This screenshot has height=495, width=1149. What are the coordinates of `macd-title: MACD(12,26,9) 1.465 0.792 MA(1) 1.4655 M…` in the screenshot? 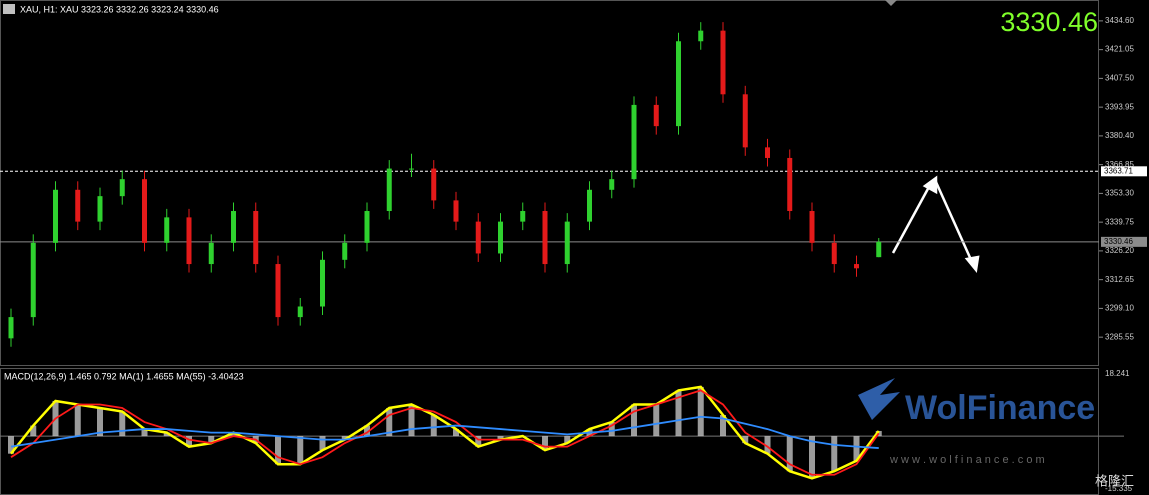 It's located at (124, 376).